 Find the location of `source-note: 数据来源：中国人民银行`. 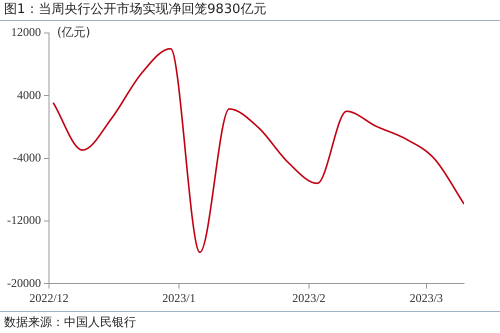

source-note: 数据来源：中国人民银行 is located at coordinates (250, 321).